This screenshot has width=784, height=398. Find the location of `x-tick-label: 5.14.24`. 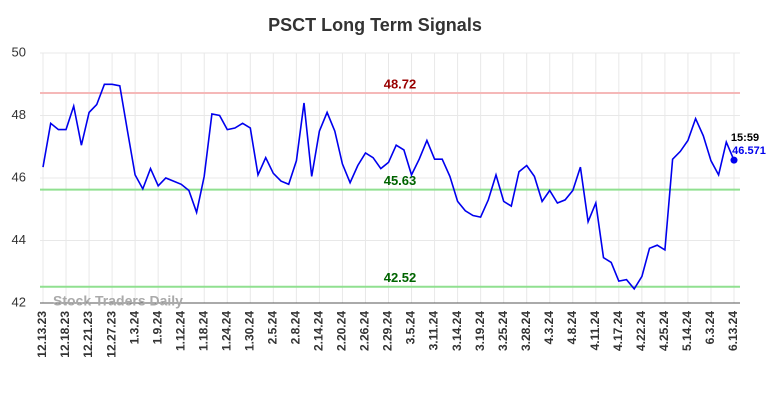

x-tick-label: 5.14.24 is located at coordinates (687, 331).